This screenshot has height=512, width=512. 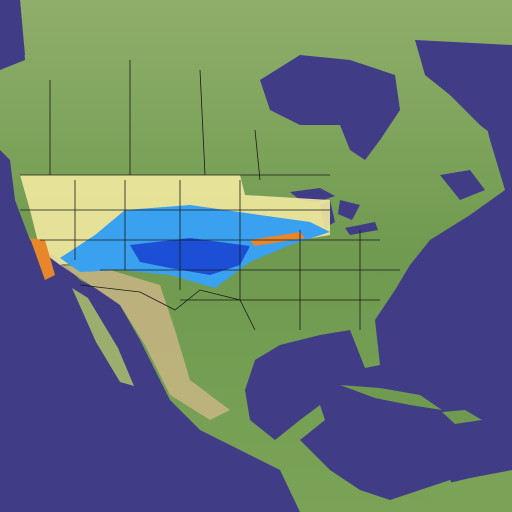 I want to click on baja-california, so click(x=103, y=337).